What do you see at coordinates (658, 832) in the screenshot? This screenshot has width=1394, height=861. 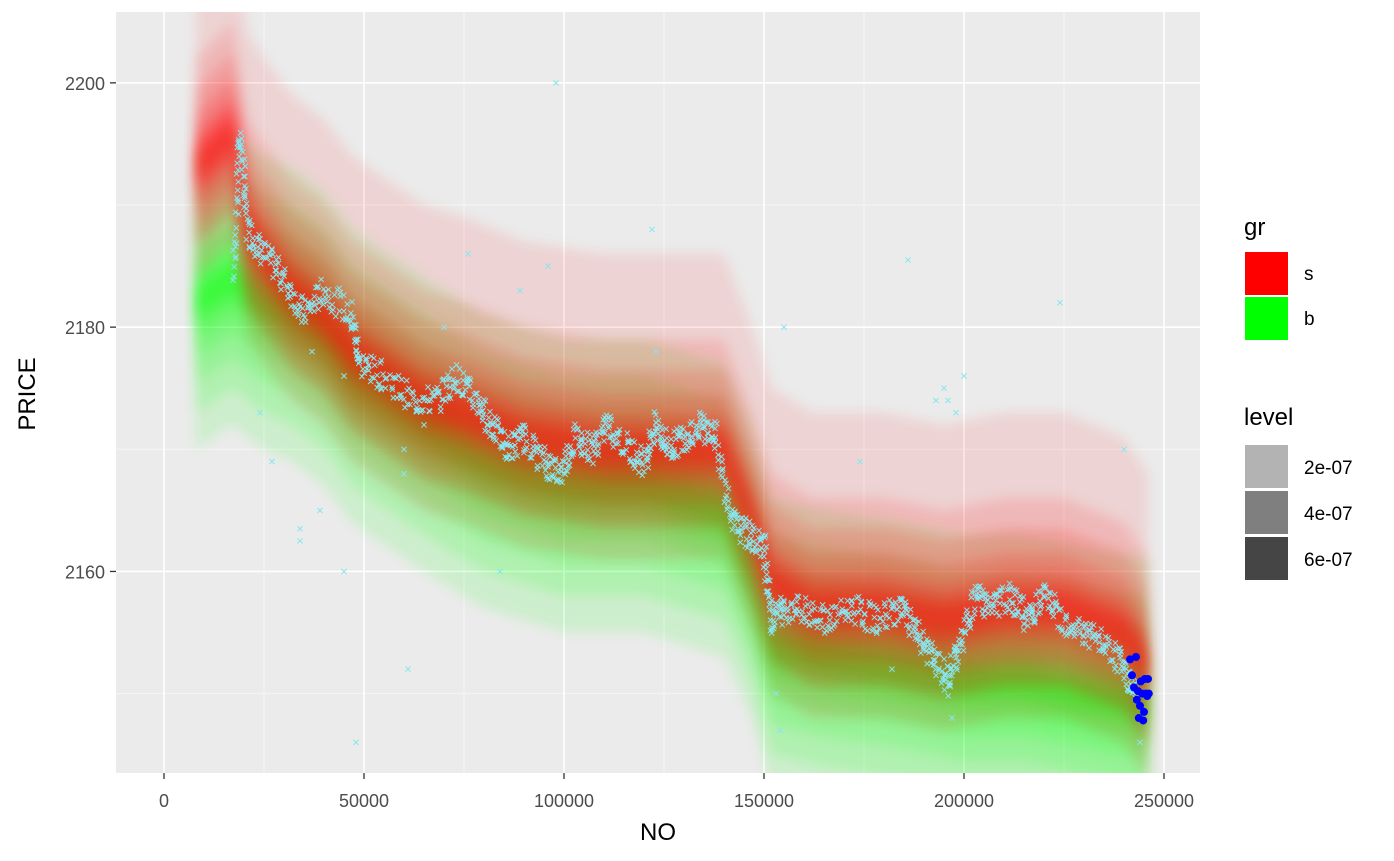 I see `x-axis-title: NO` at bounding box center [658, 832].